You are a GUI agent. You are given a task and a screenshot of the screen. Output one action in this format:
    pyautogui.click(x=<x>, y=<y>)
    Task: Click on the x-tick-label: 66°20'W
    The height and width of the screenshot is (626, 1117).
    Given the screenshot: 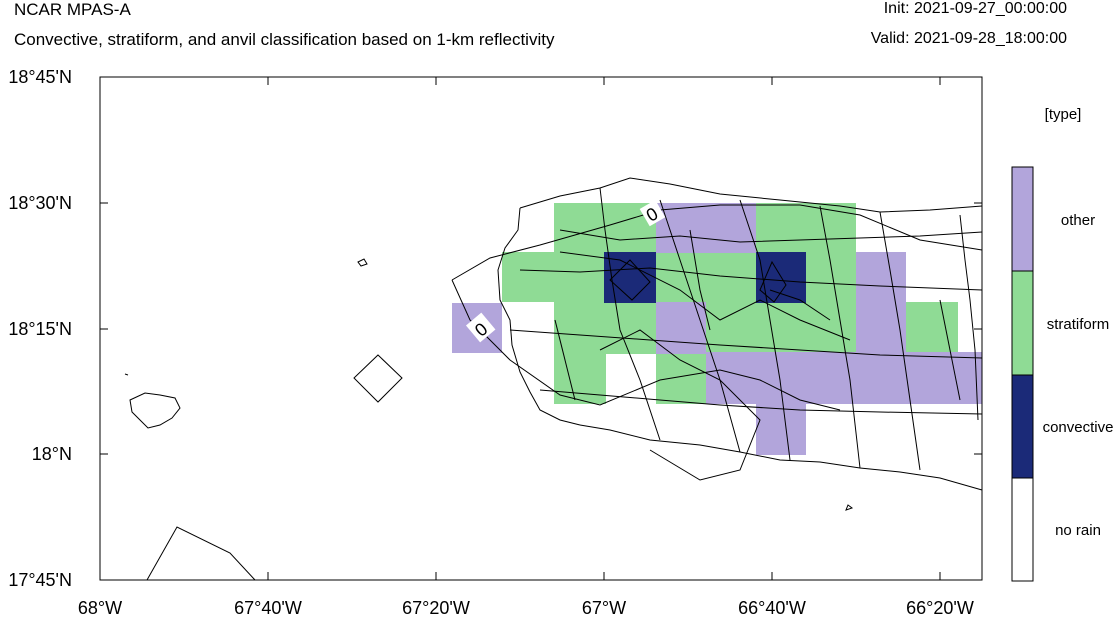 What is the action you would take?
    pyautogui.click(x=940, y=608)
    